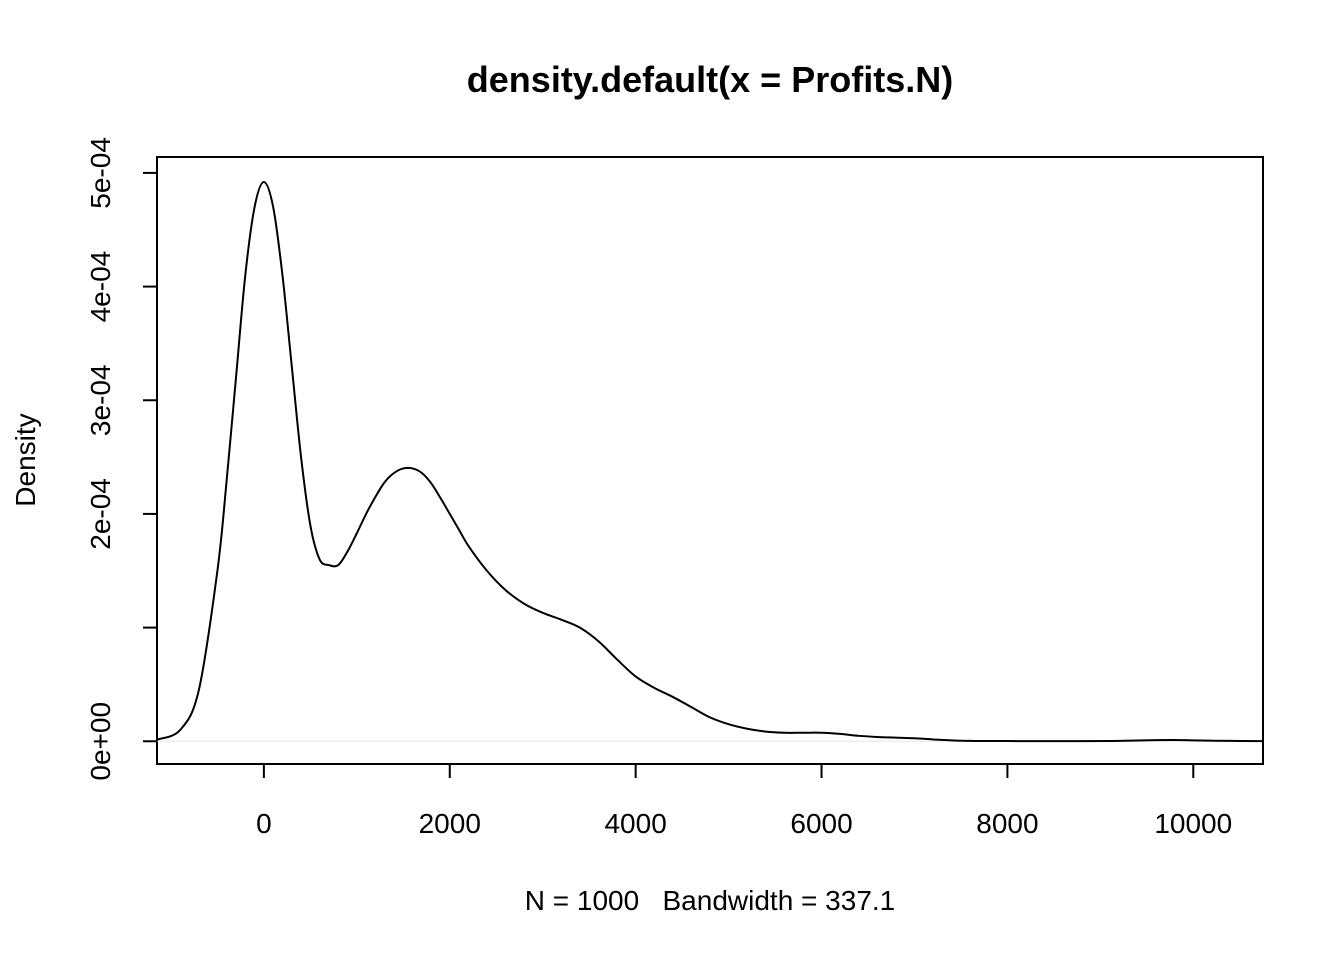 This screenshot has height=960, width=1344. I want to click on x-axis-label: N = 1000 Bandwidth = 337.1, so click(710, 900).